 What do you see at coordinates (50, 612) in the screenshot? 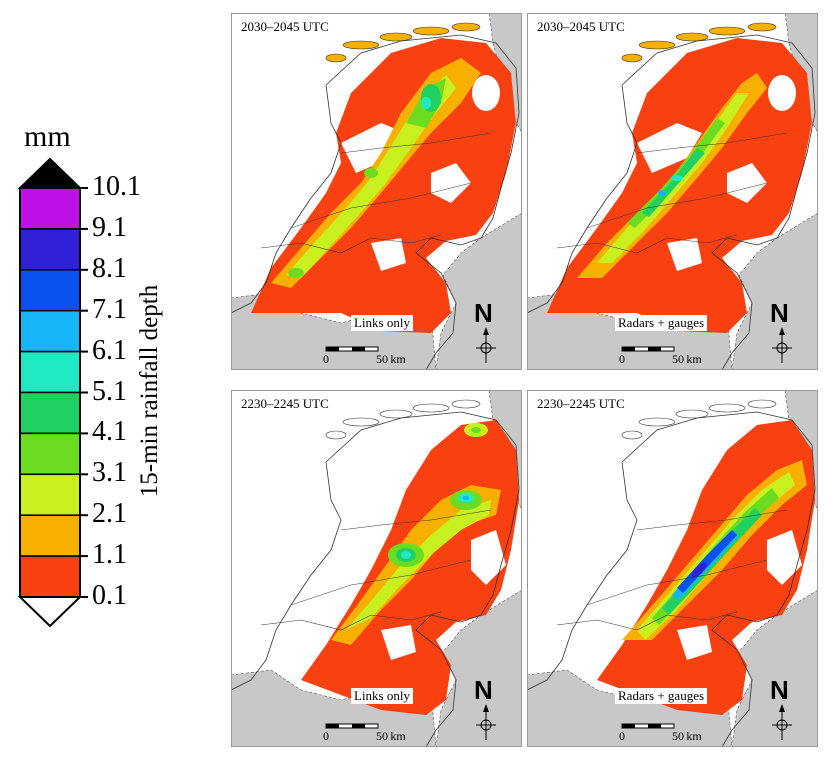
I see `legend-min-arrow` at bounding box center [50, 612].